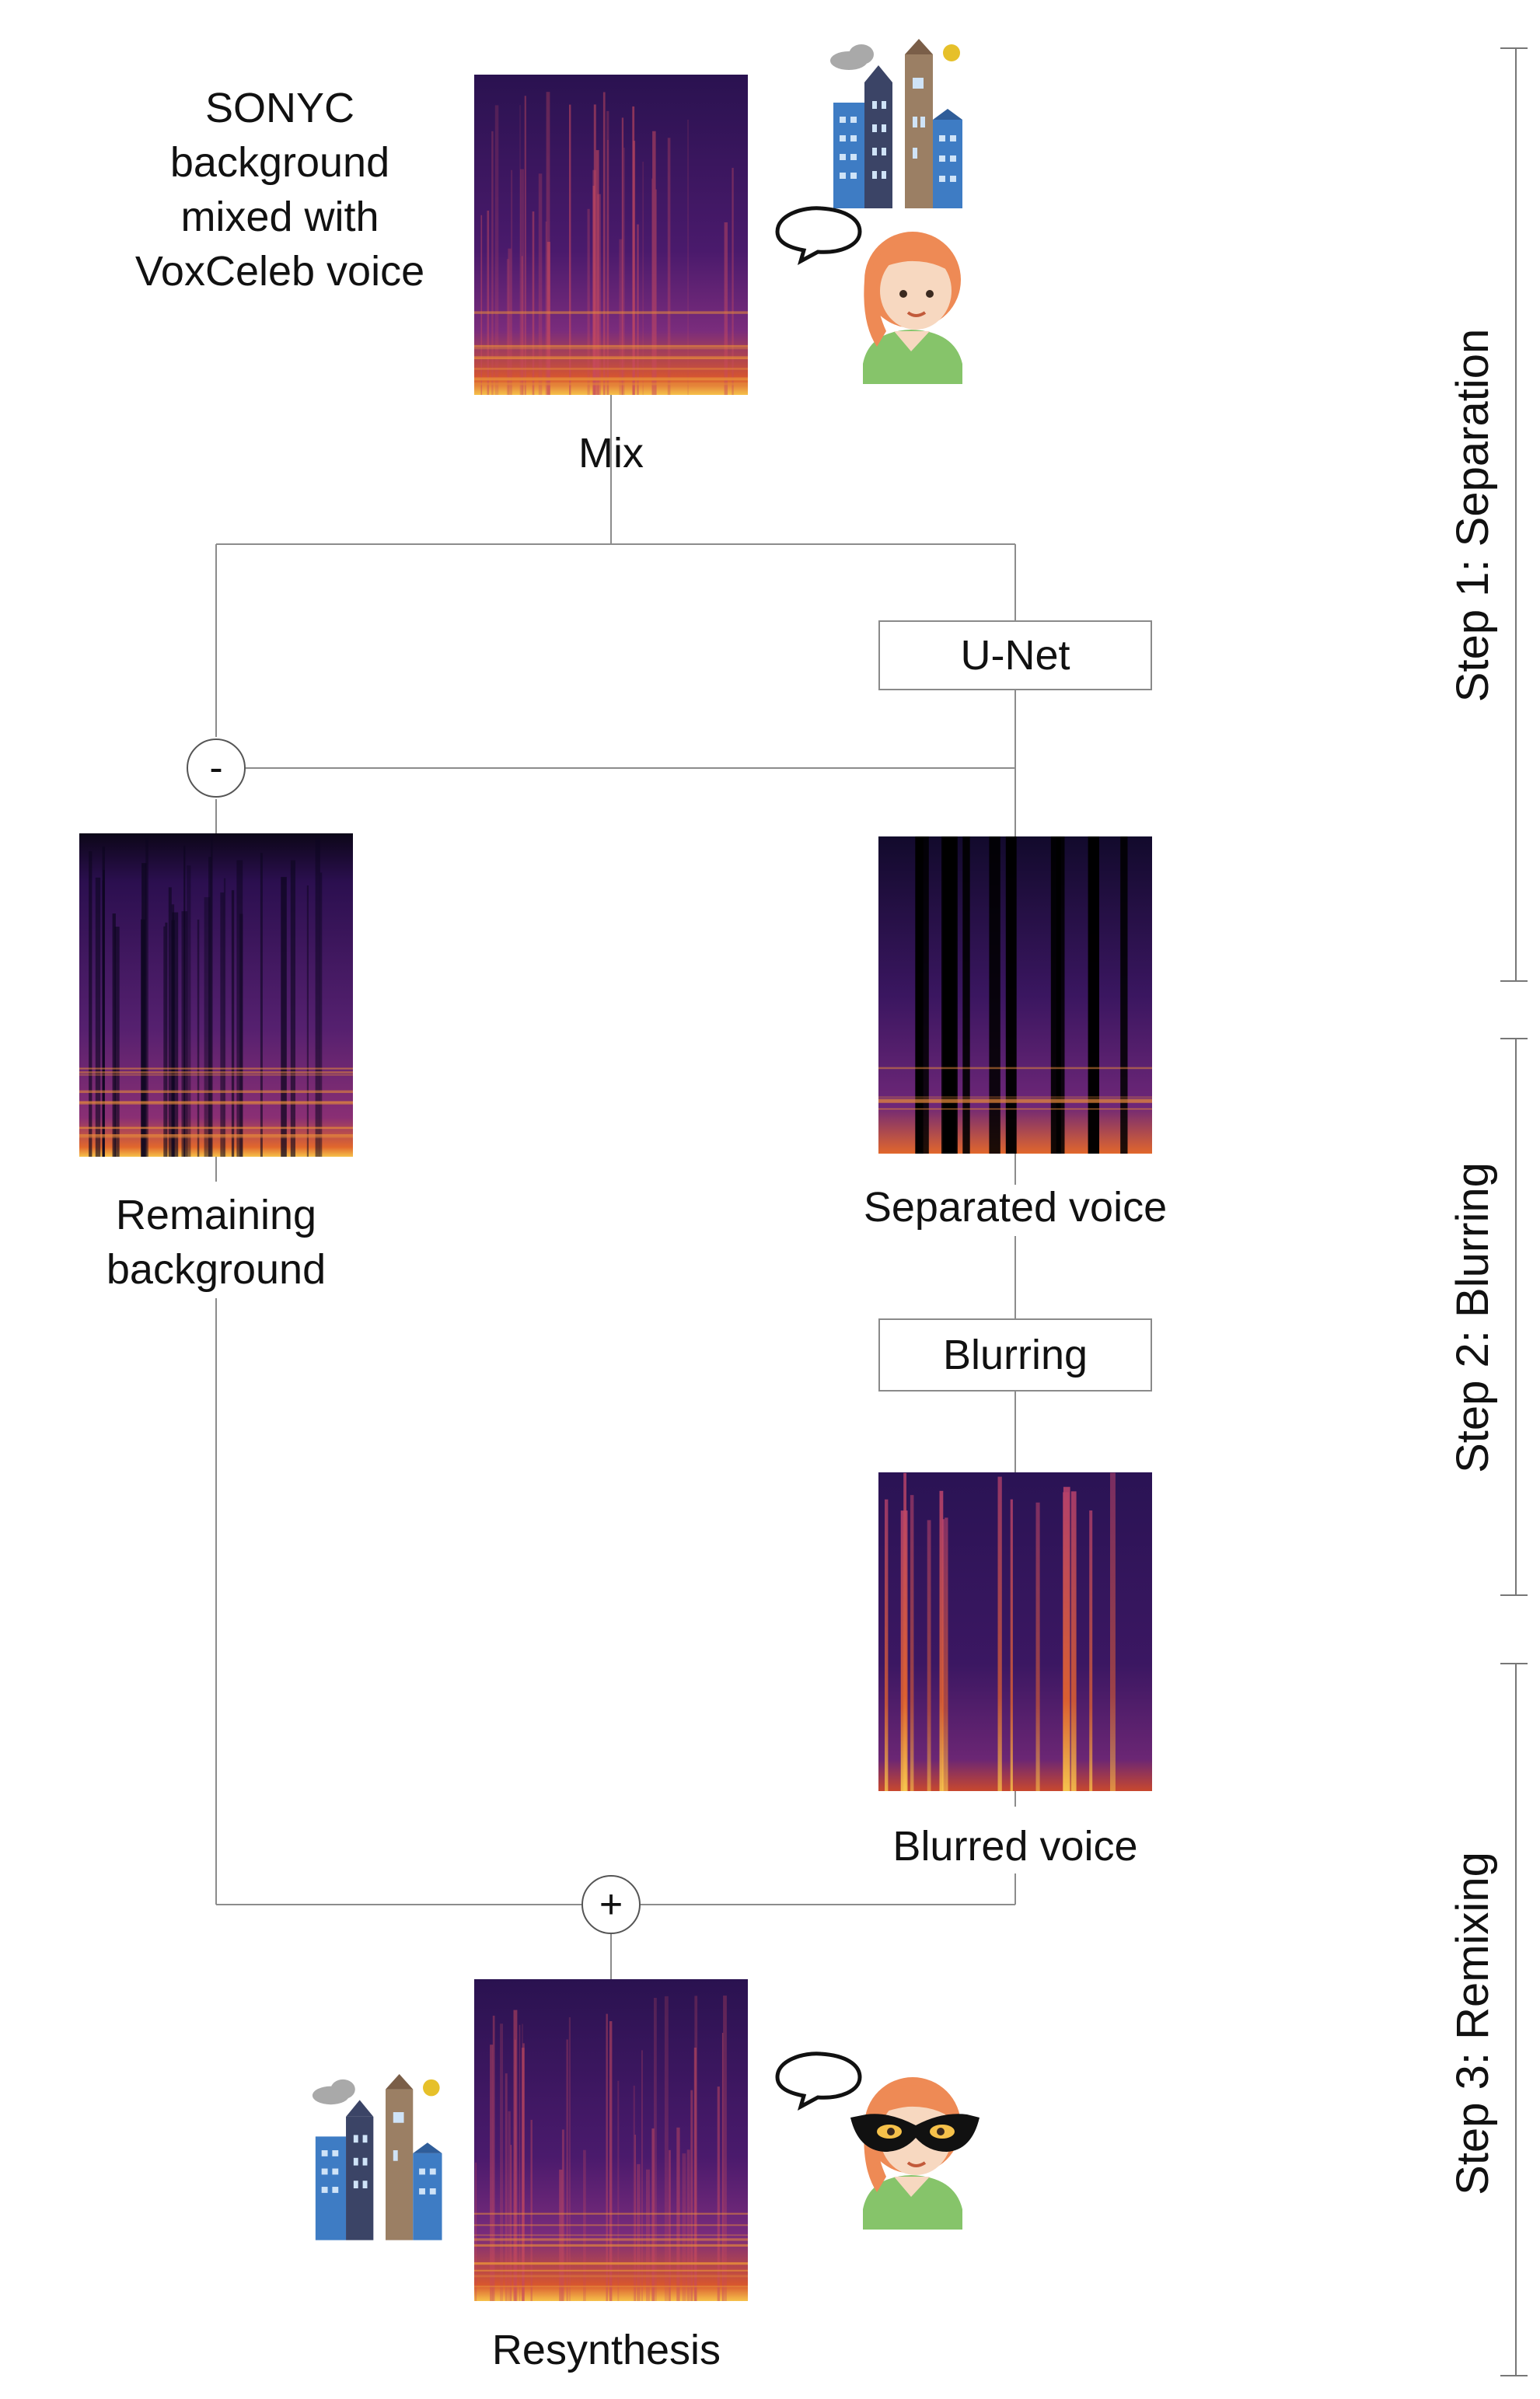 The image size is (1540, 2399). Describe the element at coordinates (606, 2350) in the screenshot. I see `resynthesis-label: Resynthesis` at that location.